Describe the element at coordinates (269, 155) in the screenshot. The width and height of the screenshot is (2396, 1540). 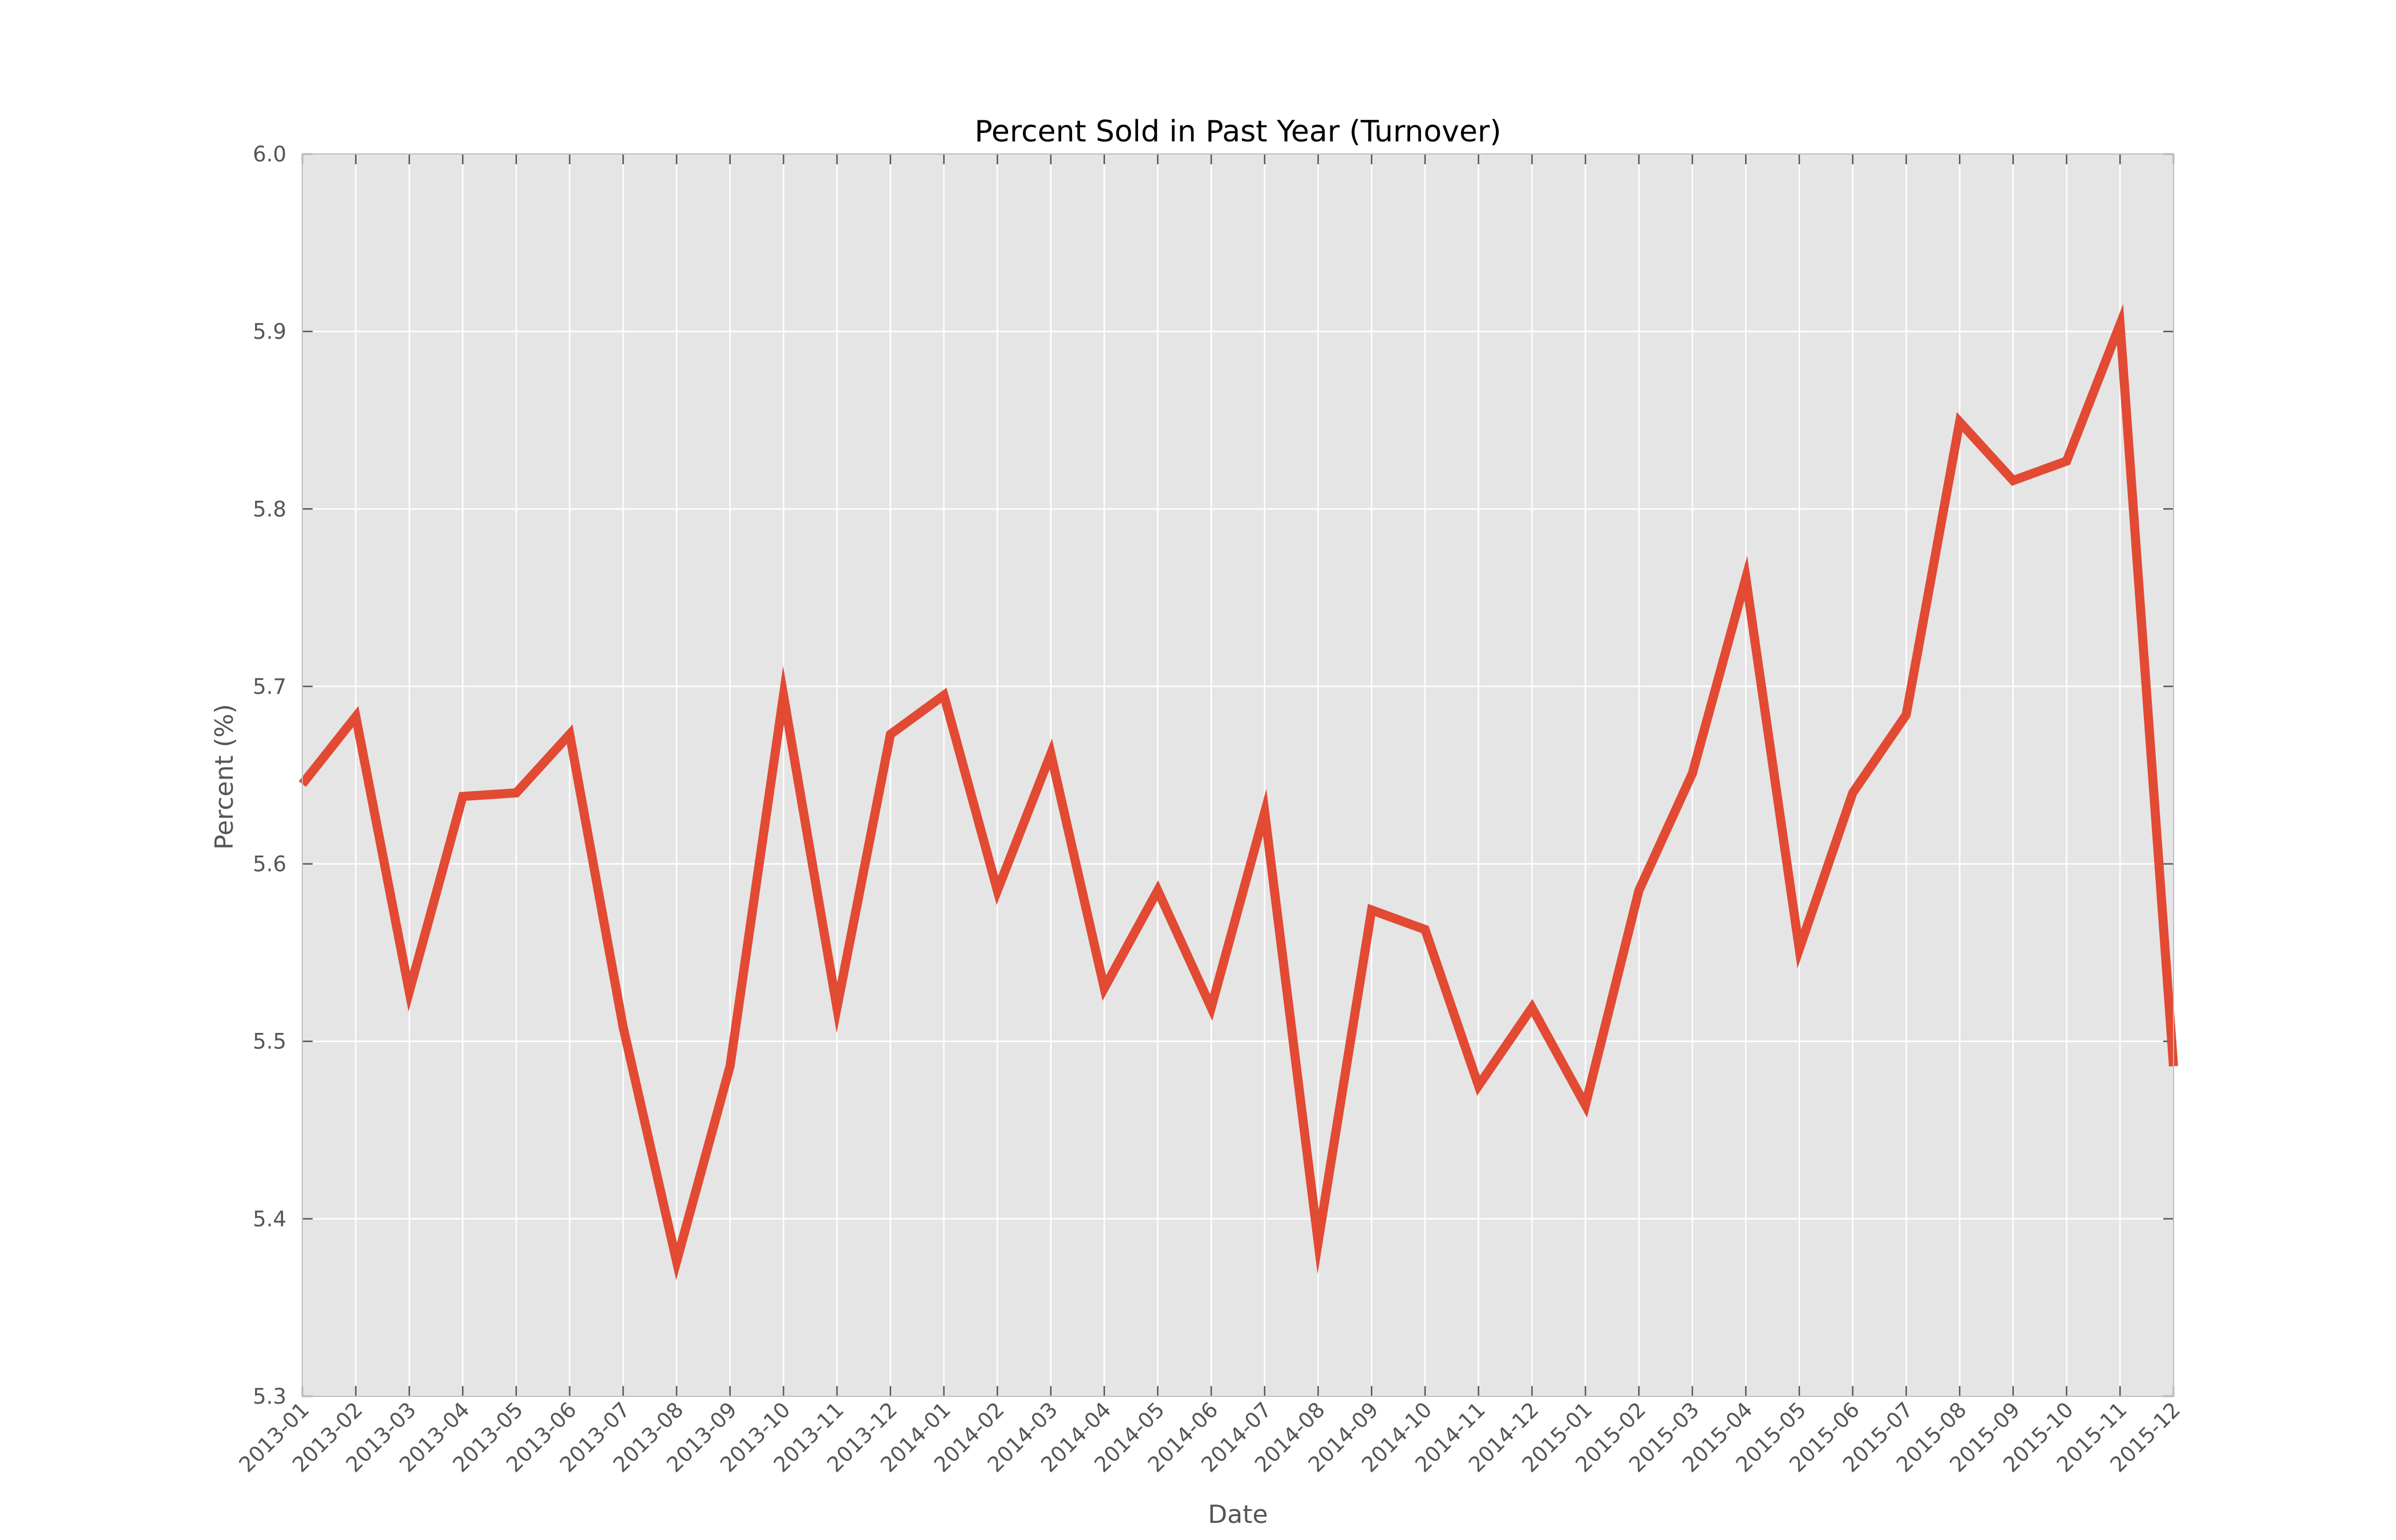
I see `y-tick-label: 6.0` at that location.